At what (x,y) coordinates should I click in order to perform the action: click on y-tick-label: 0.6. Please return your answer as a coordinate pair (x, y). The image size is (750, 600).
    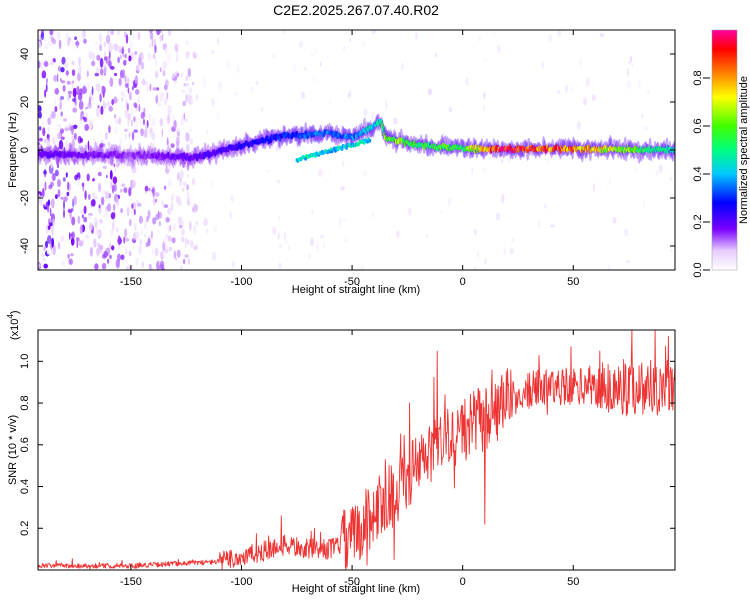
    Looking at the image, I should click on (25, 444).